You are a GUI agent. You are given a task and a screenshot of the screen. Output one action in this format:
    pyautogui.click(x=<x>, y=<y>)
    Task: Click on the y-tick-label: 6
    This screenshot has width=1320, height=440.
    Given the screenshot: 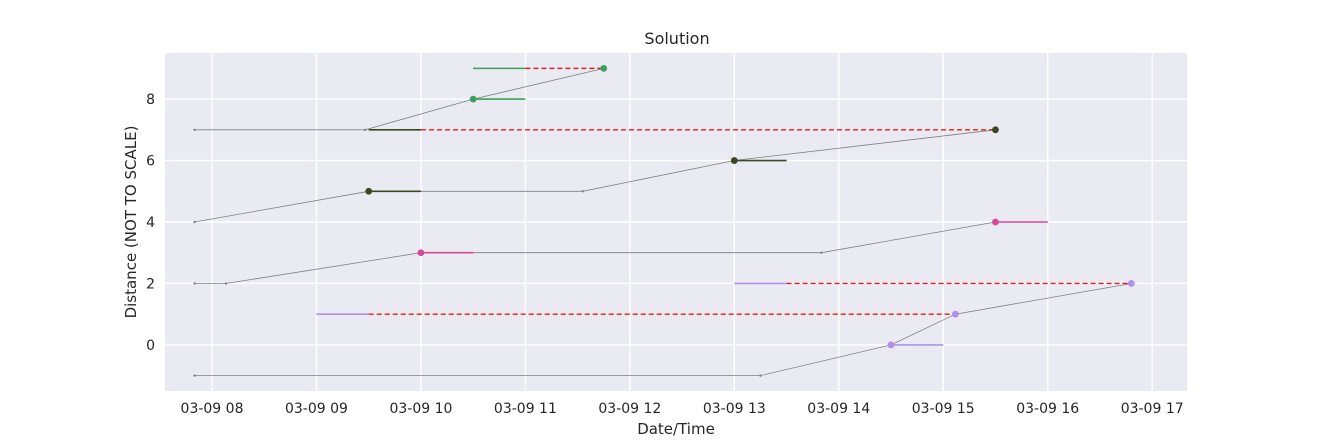 What is the action you would take?
    pyautogui.click(x=150, y=162)
    